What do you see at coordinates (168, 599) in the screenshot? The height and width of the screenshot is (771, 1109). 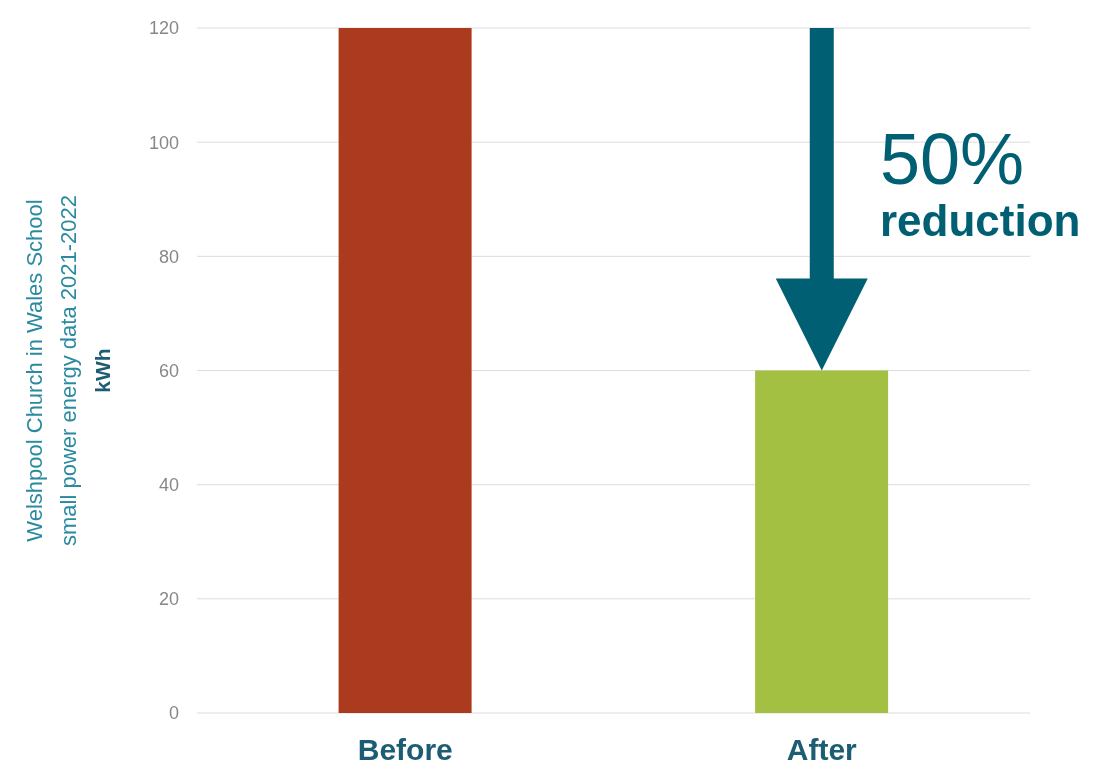 I see `y-tick-label: 20` at bounding box center [168, 599].